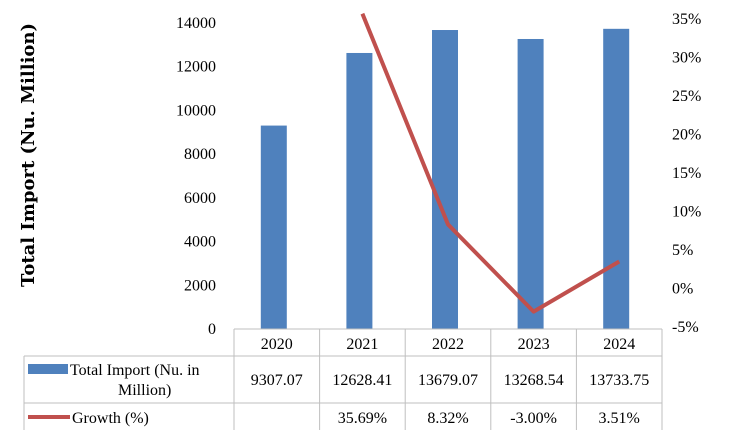 The width and height of the screenshot is (730, 430). I want to click on right-tick-label: -5%, so click(685, 327).